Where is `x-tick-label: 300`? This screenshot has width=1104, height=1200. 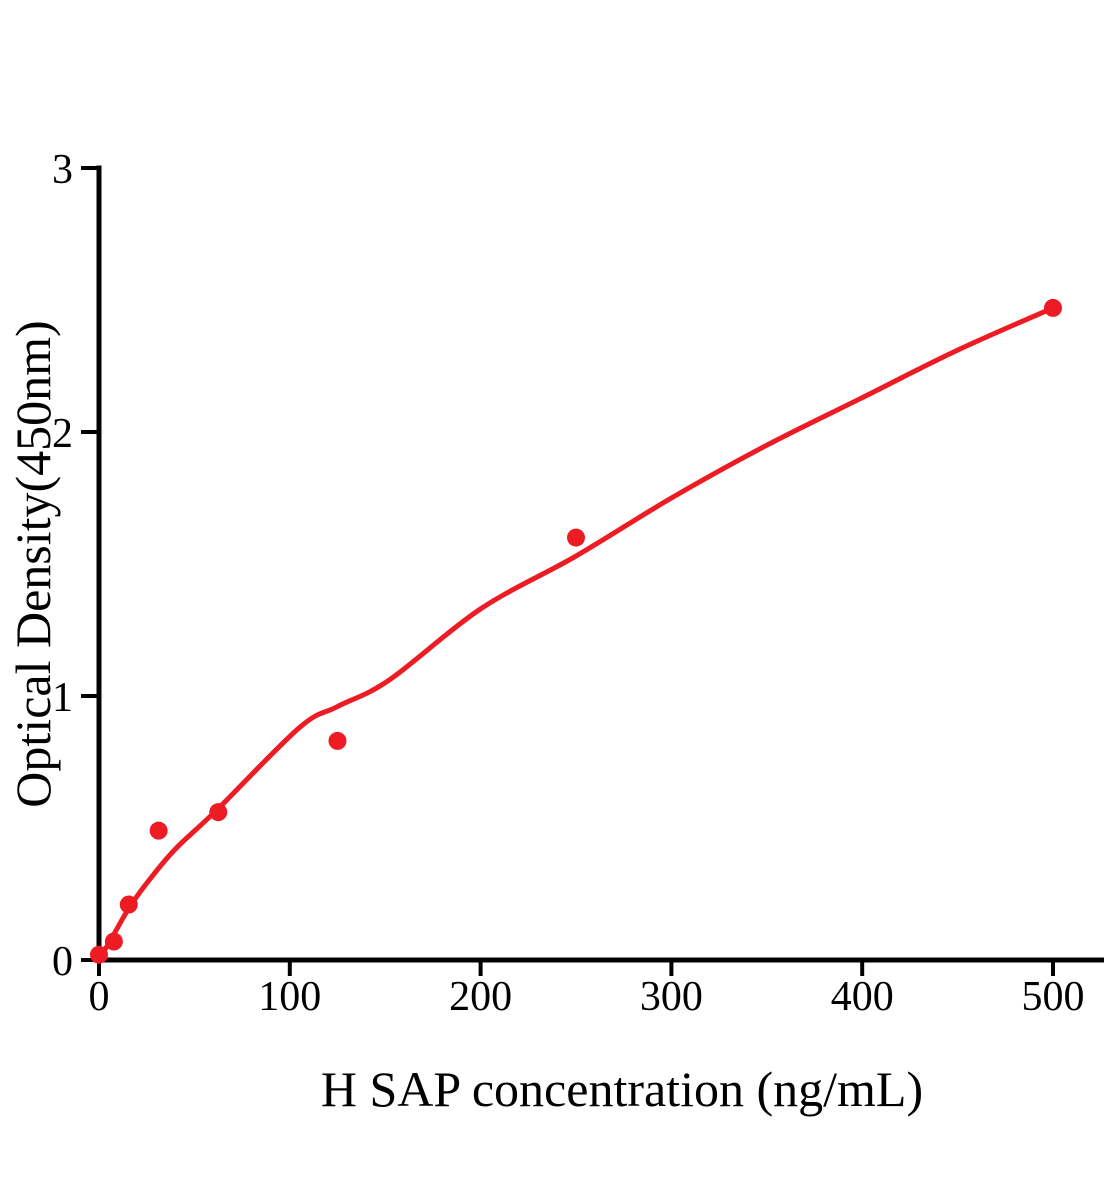 x-tick-label: 300 is located at coordinates (671, 997).